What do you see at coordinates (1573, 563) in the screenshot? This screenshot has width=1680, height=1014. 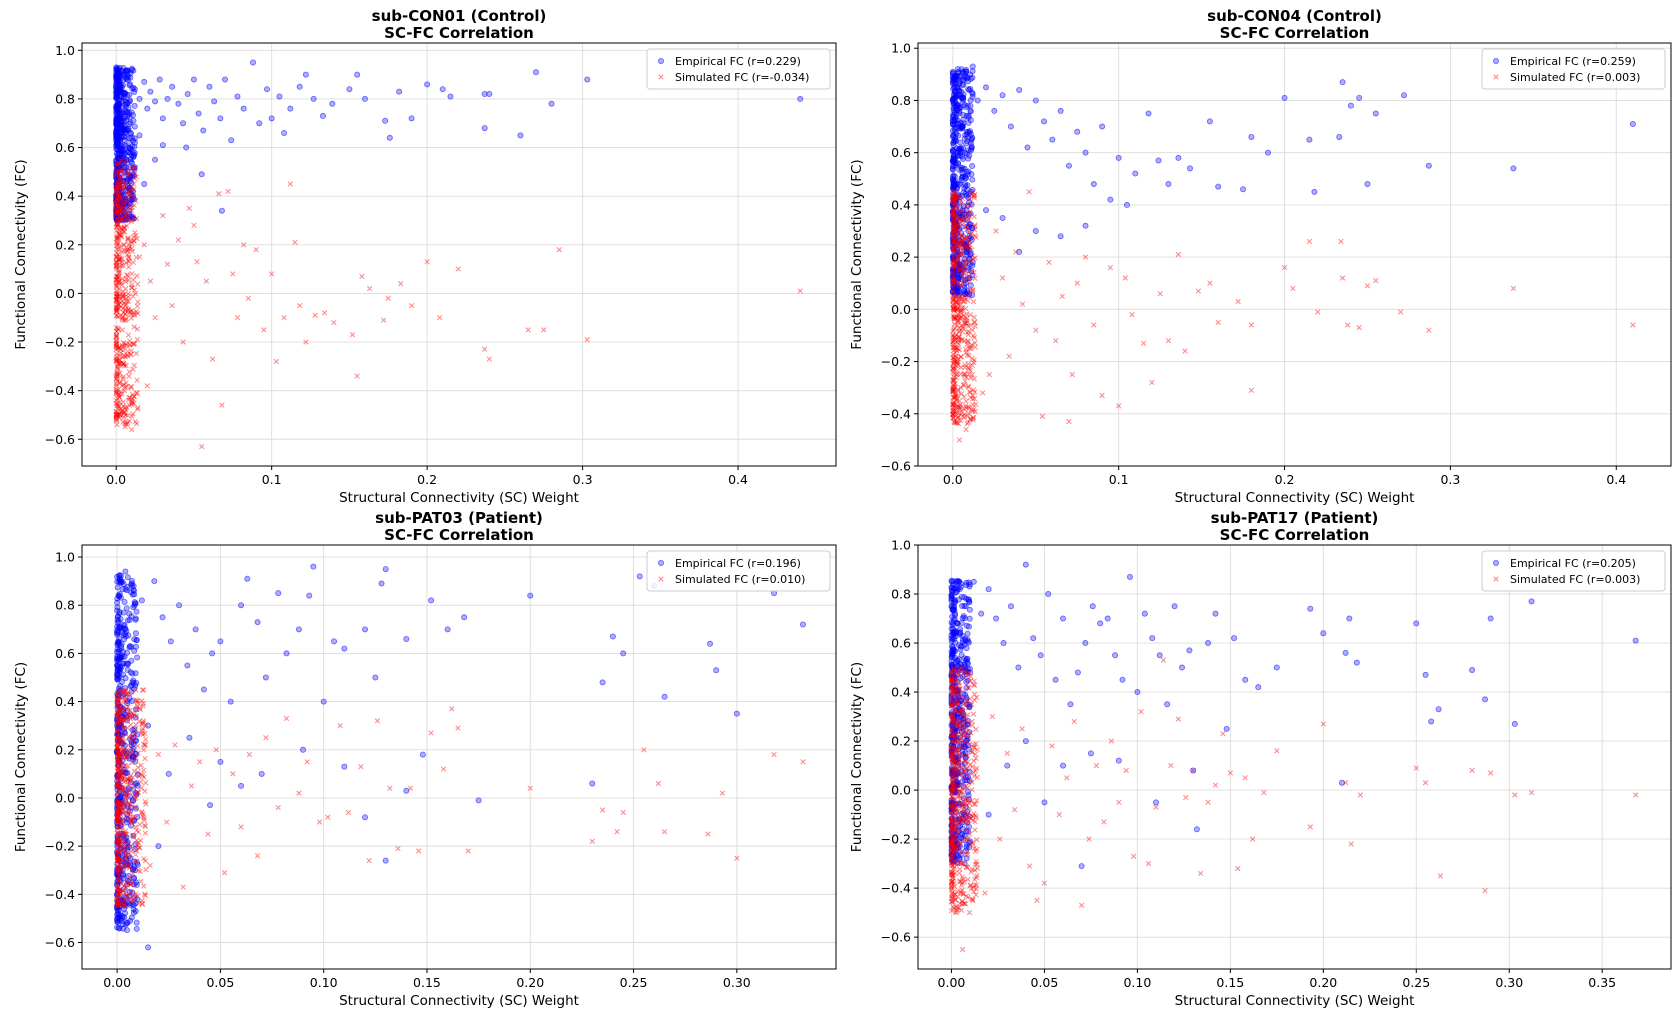 I see `legend-entry: Empirical FC (r=0.205)` at bounding box center [1573, 563].